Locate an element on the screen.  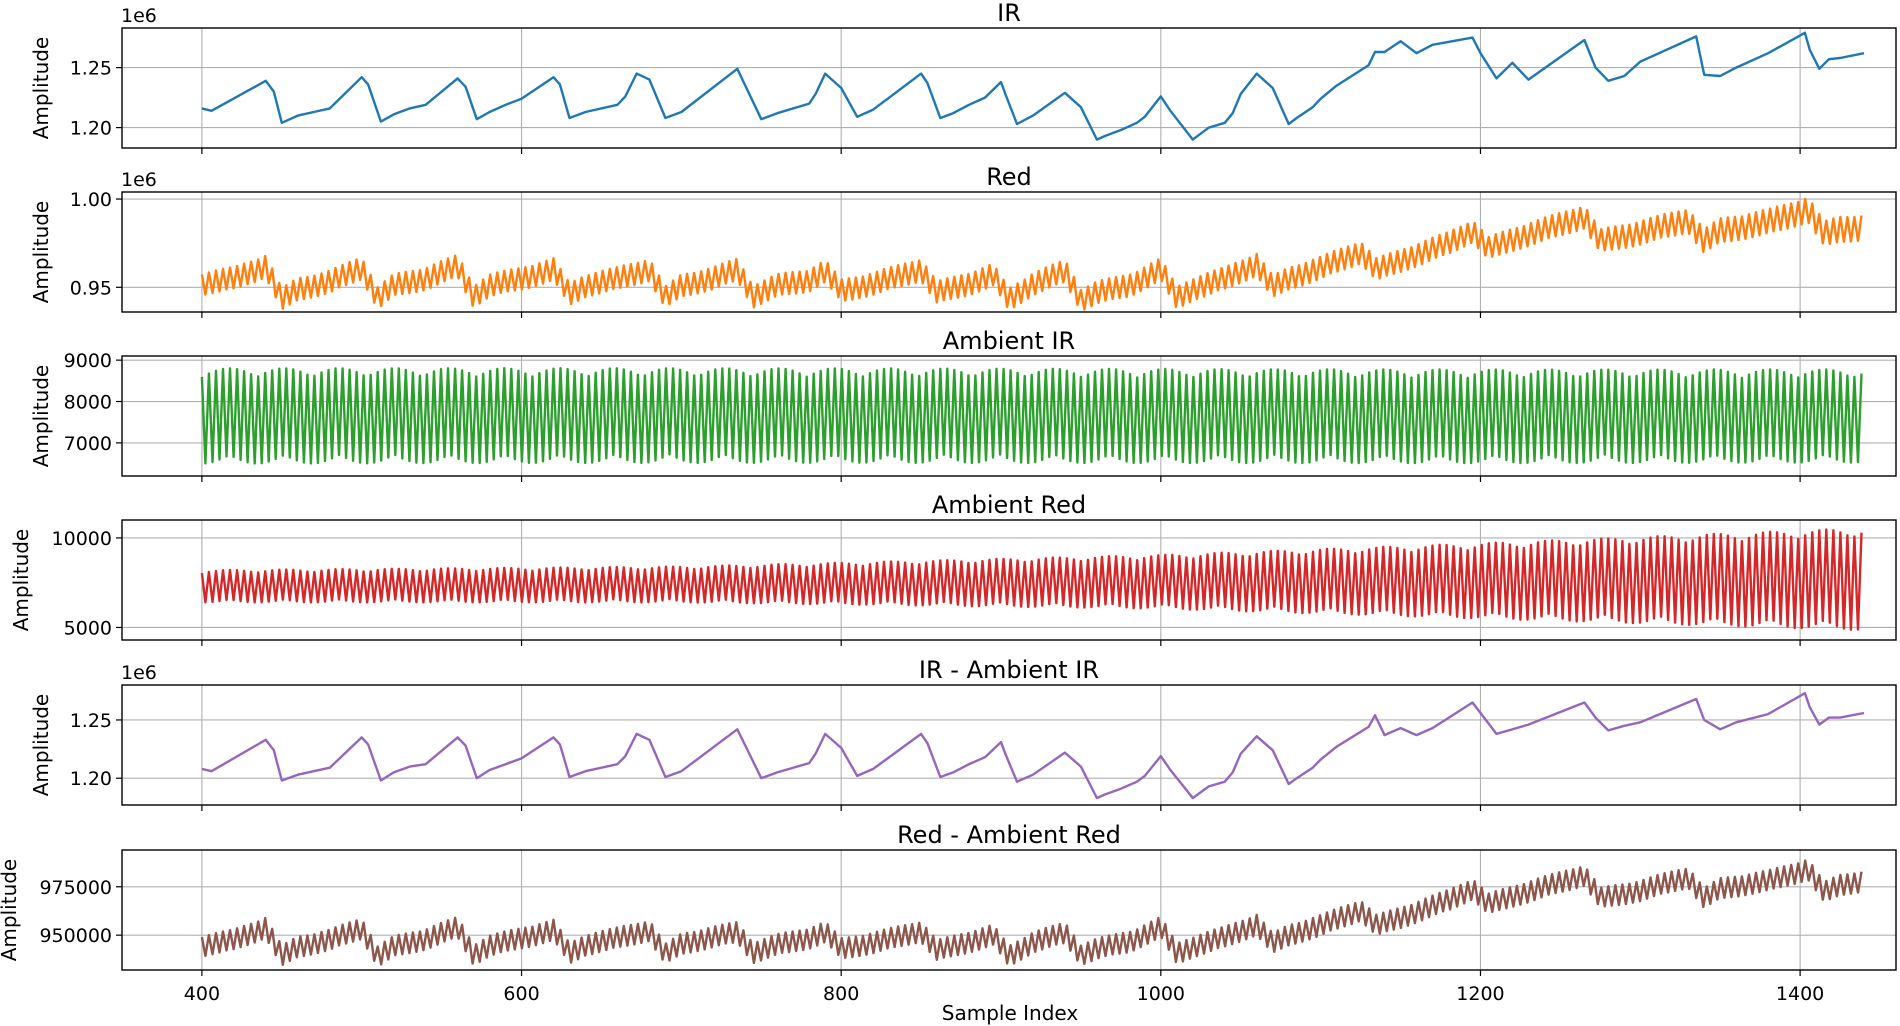
subplot-3: 7000 8000 9000 Ambient IR Amplitude is located at coordinates (963, 404).